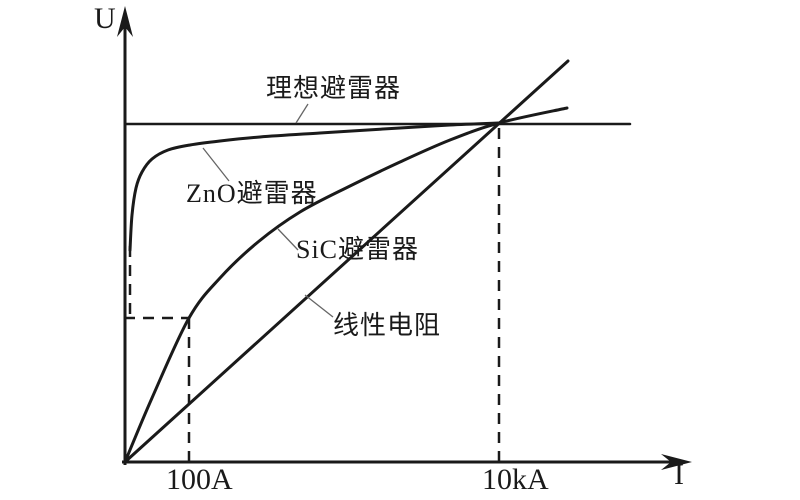 This screenshot has height=500, width=800. What do you see at coordinates (216, 164) in the screenshot?
I see `leader-zno-arrester` at bounding box center [216, 164].